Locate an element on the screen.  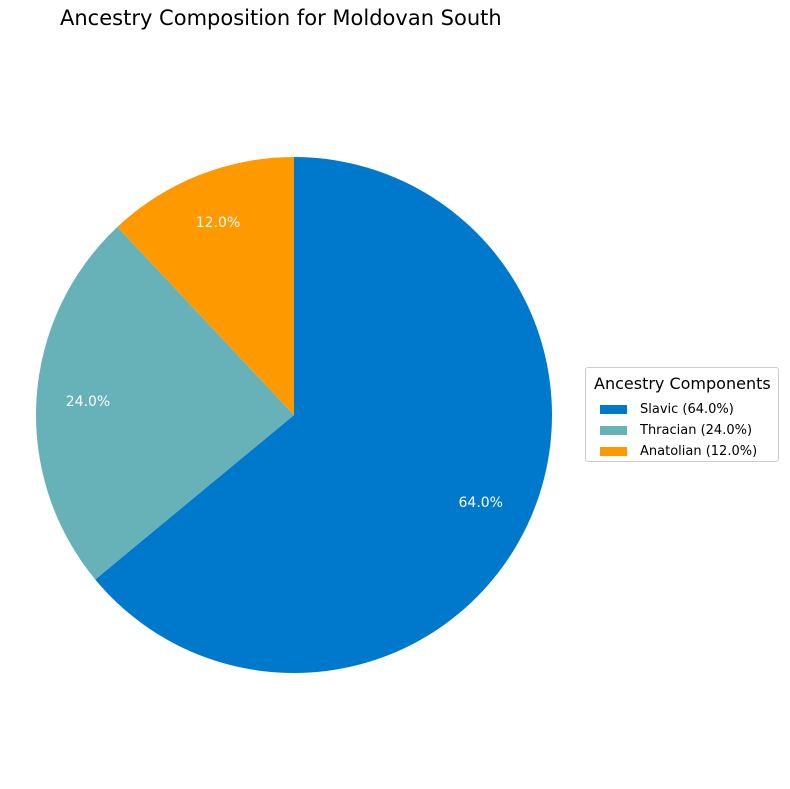
legend-item-thracian: Thracian (24.0%) is located at coordinates (682, 430).